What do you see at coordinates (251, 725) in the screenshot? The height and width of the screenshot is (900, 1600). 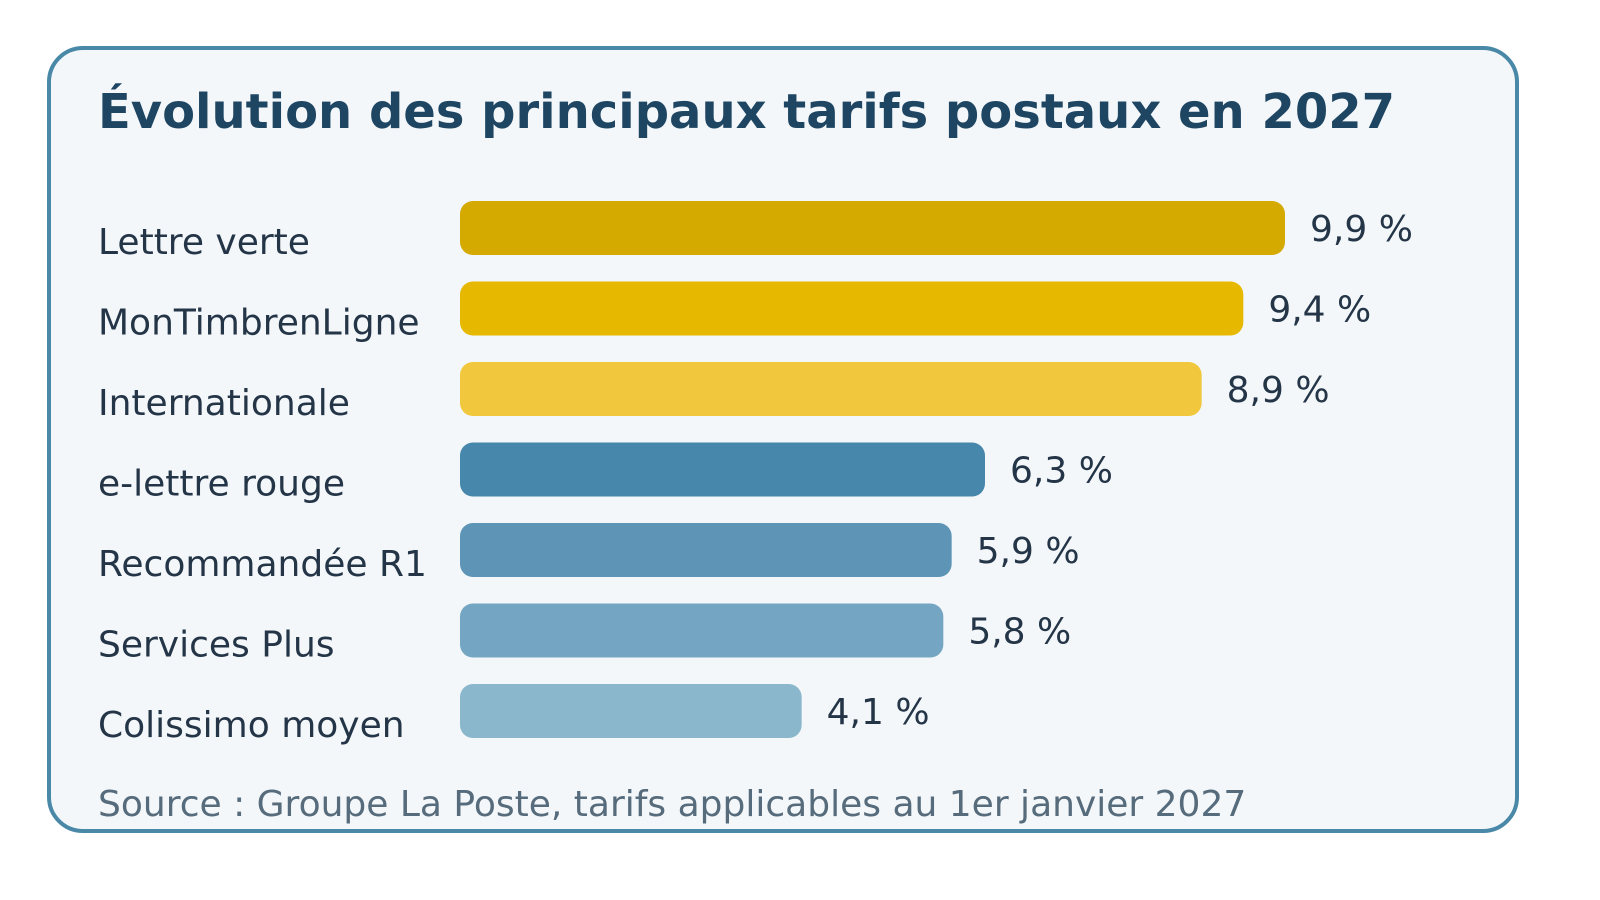 I see `category-label: Colissimo moyen` at bounding box center [251, 725].